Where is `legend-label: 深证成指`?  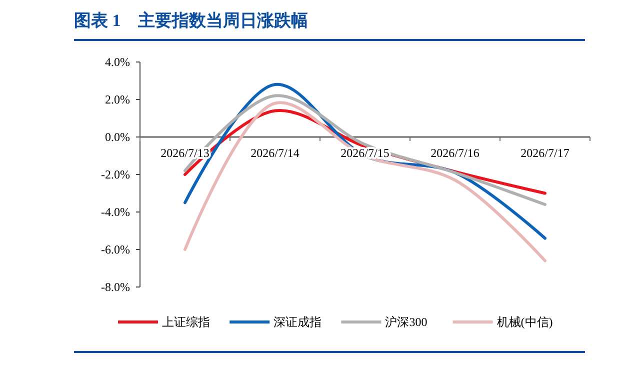
legend-label: 深证成指 is located at coordinates (298, 322).